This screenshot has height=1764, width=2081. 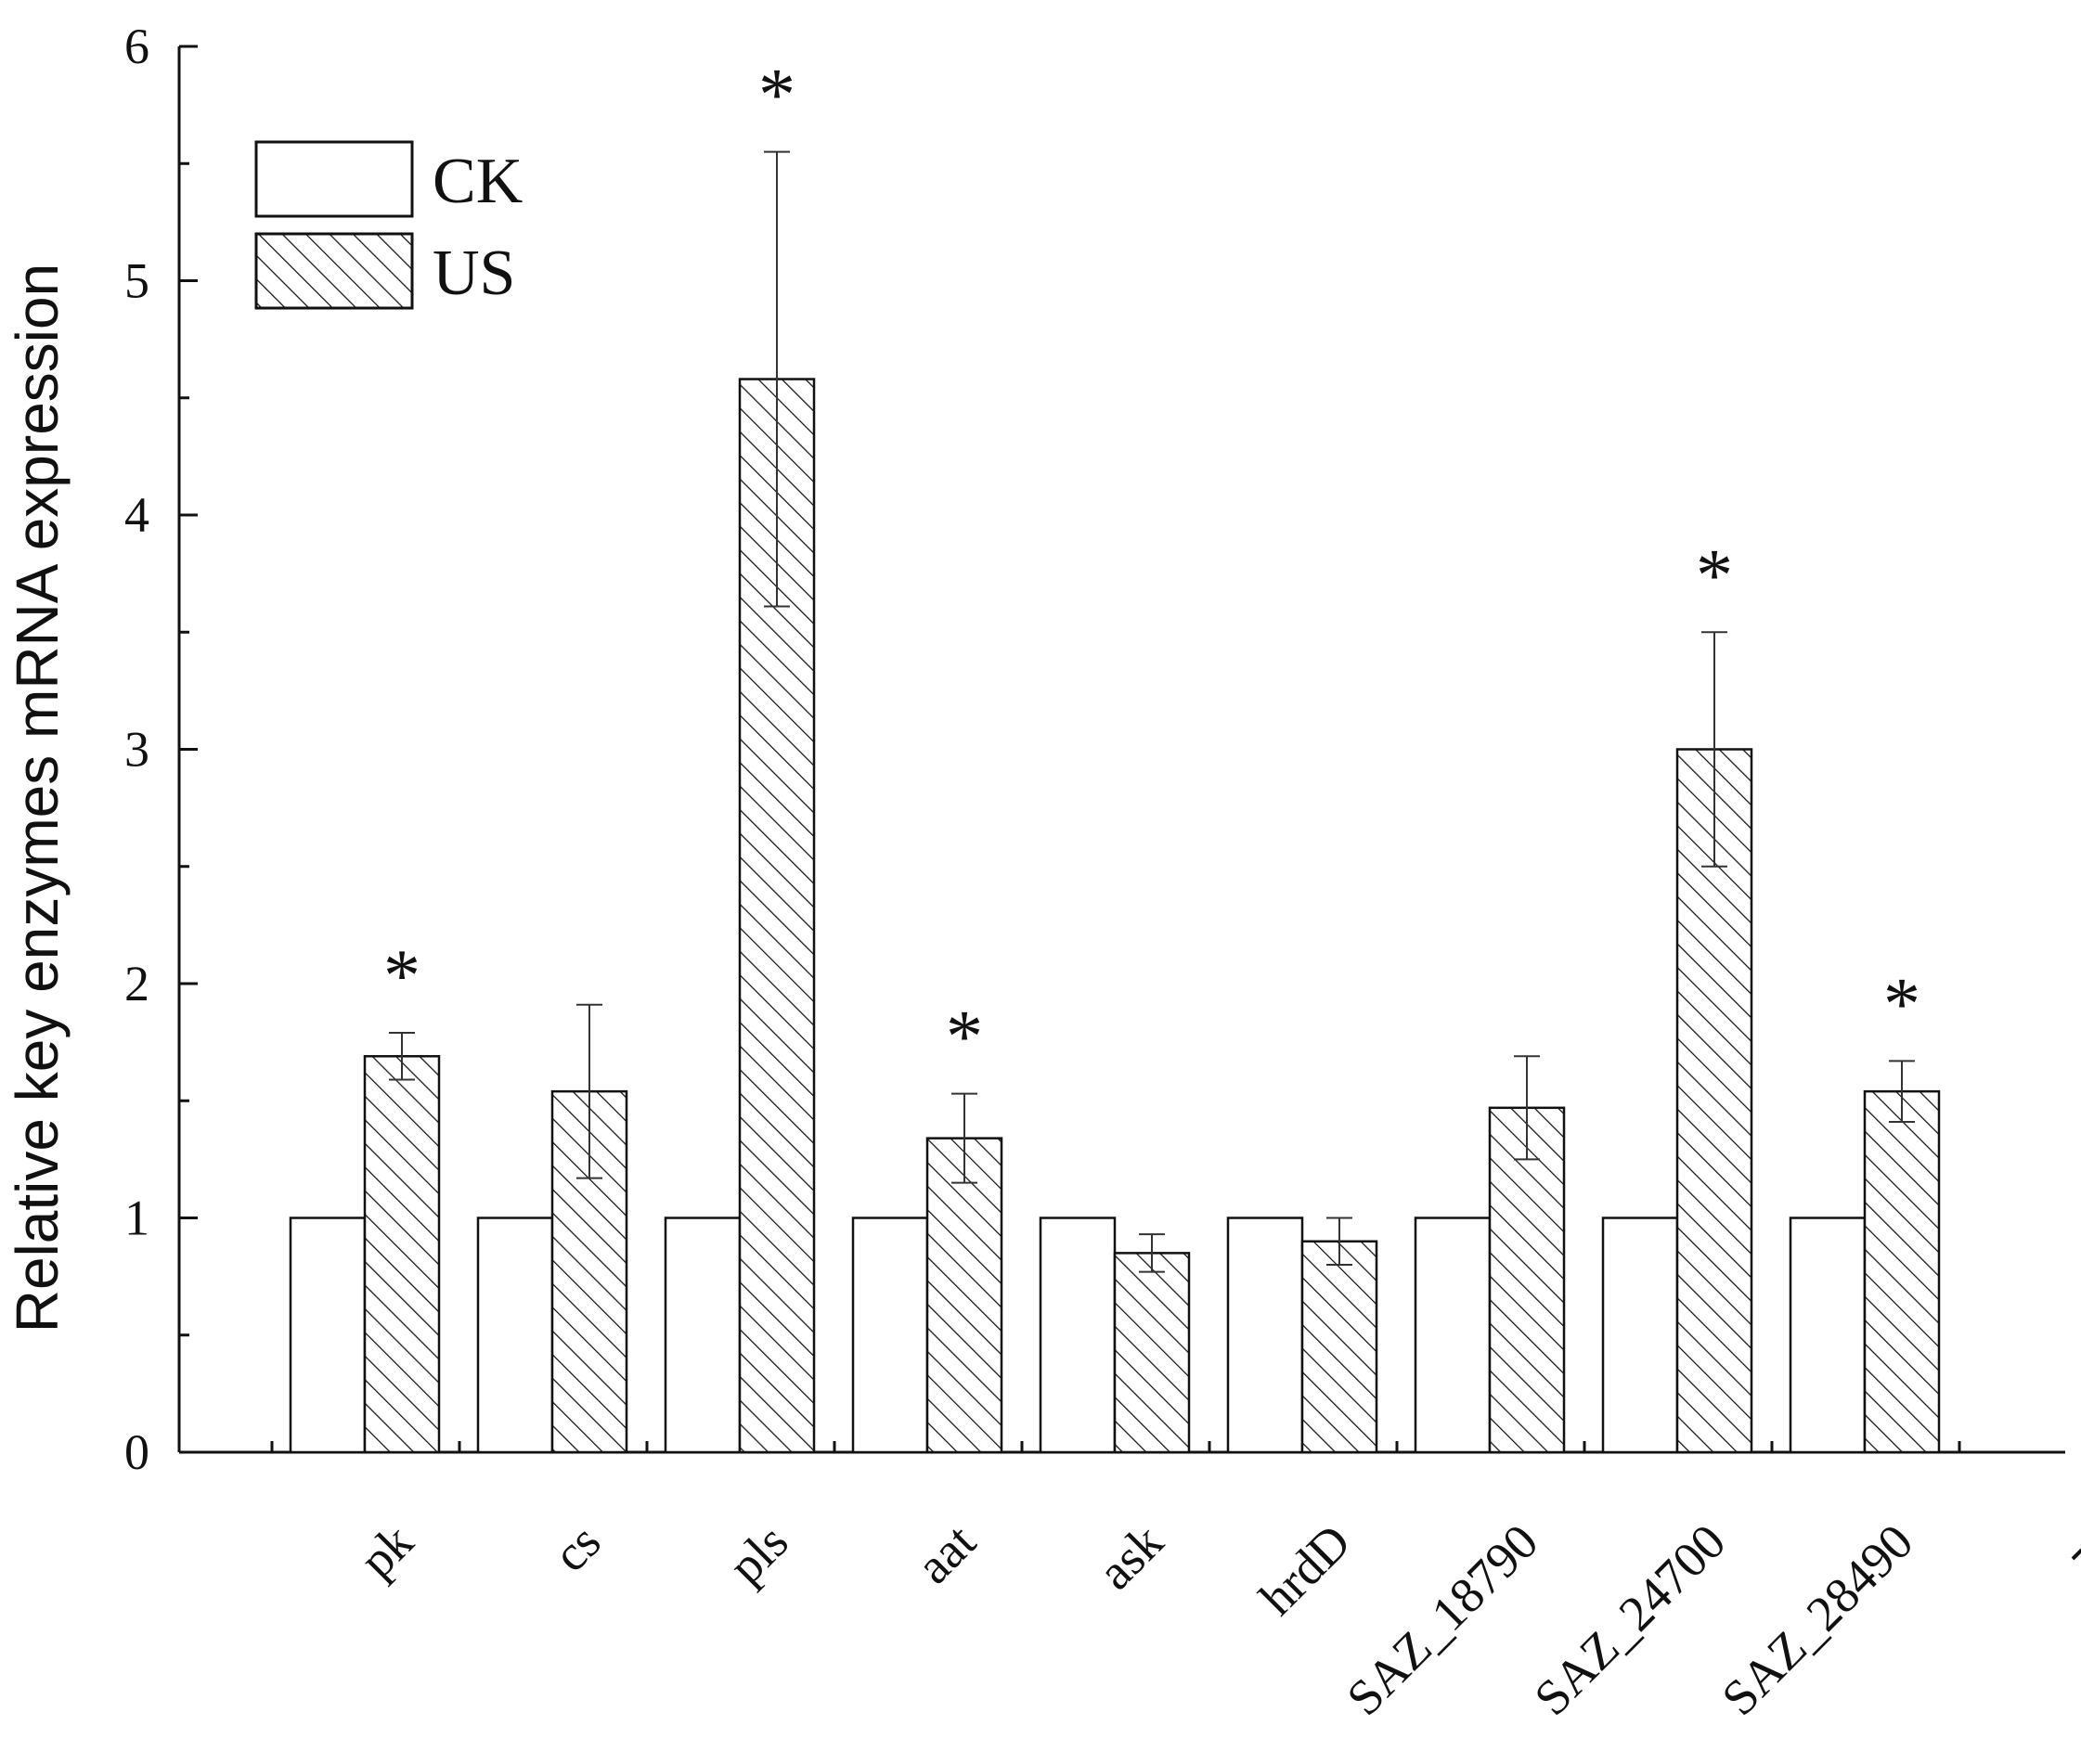 What do you see at coordinates (334, 271) in the screenshot?
I see `legend-swatch-us` at bounding box center [334, 271].